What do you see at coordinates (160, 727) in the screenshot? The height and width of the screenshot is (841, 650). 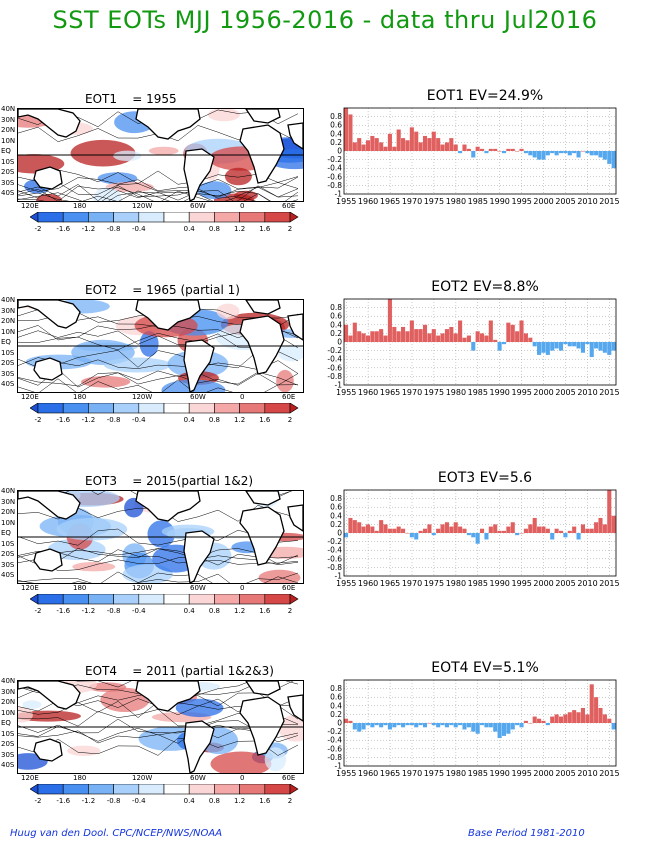 I see `eot-map` at bounding box center [160, 727].